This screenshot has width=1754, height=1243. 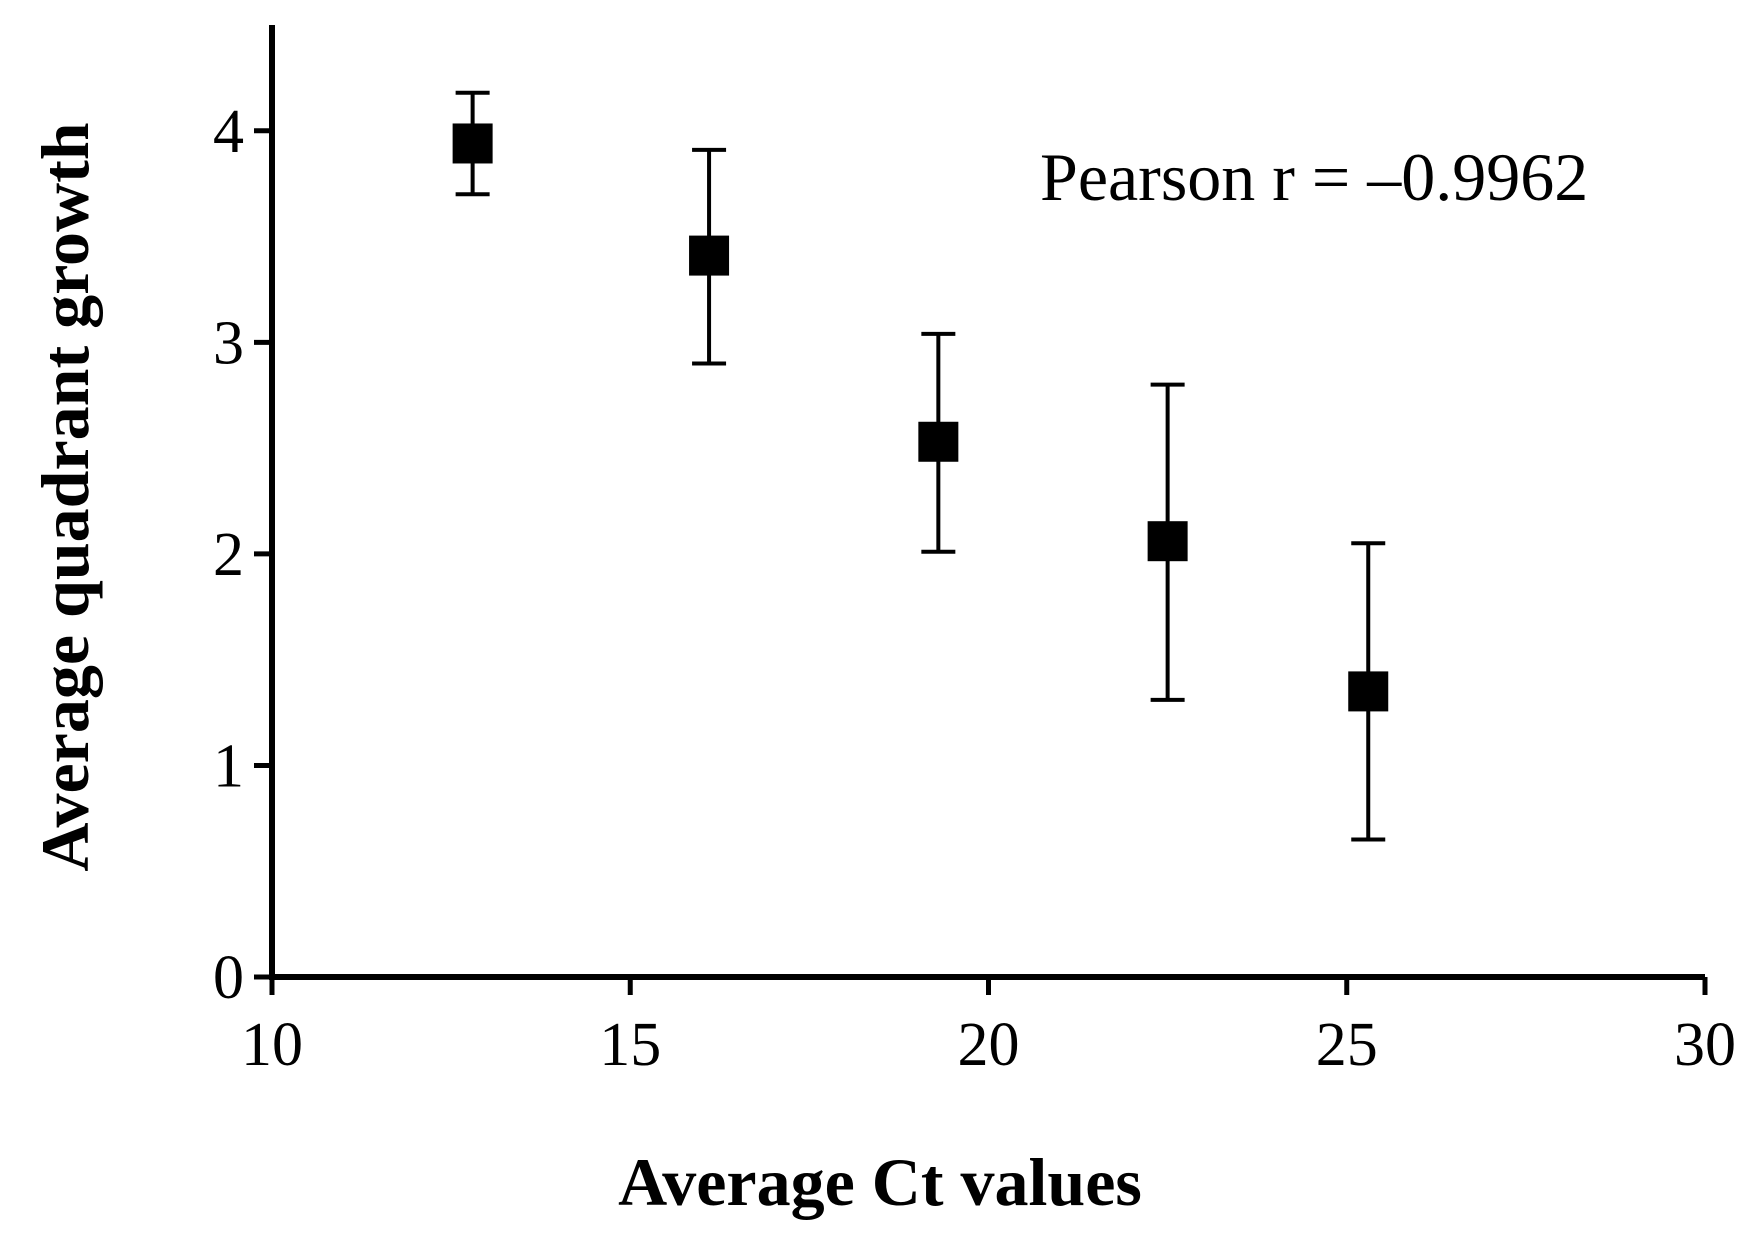 I want to click on x-tick-label: 15, so click(x=630, y=1045).